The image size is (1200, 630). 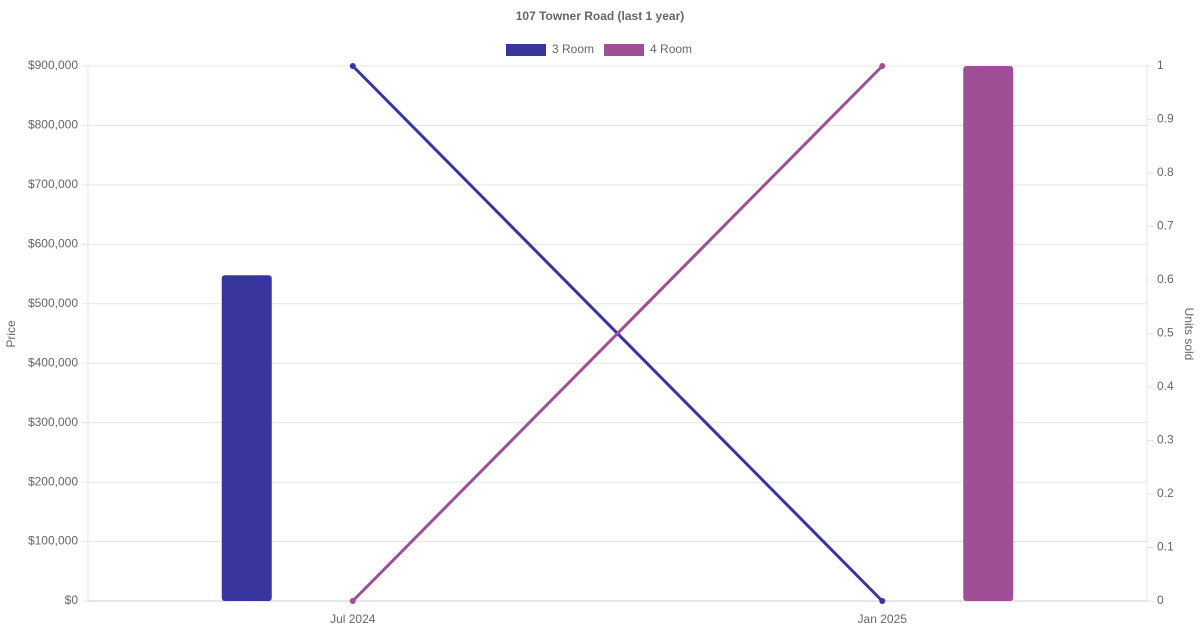 What do you see at coordinates (1165, 172) in the screenshot?
I see `y2-tick-label: 0.8` at bounding box center [1165, 172].